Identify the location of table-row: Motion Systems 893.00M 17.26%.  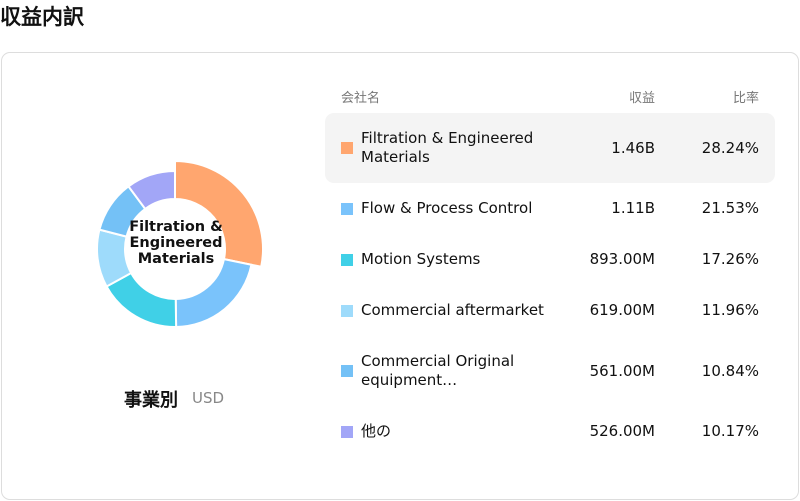
(550, 259).